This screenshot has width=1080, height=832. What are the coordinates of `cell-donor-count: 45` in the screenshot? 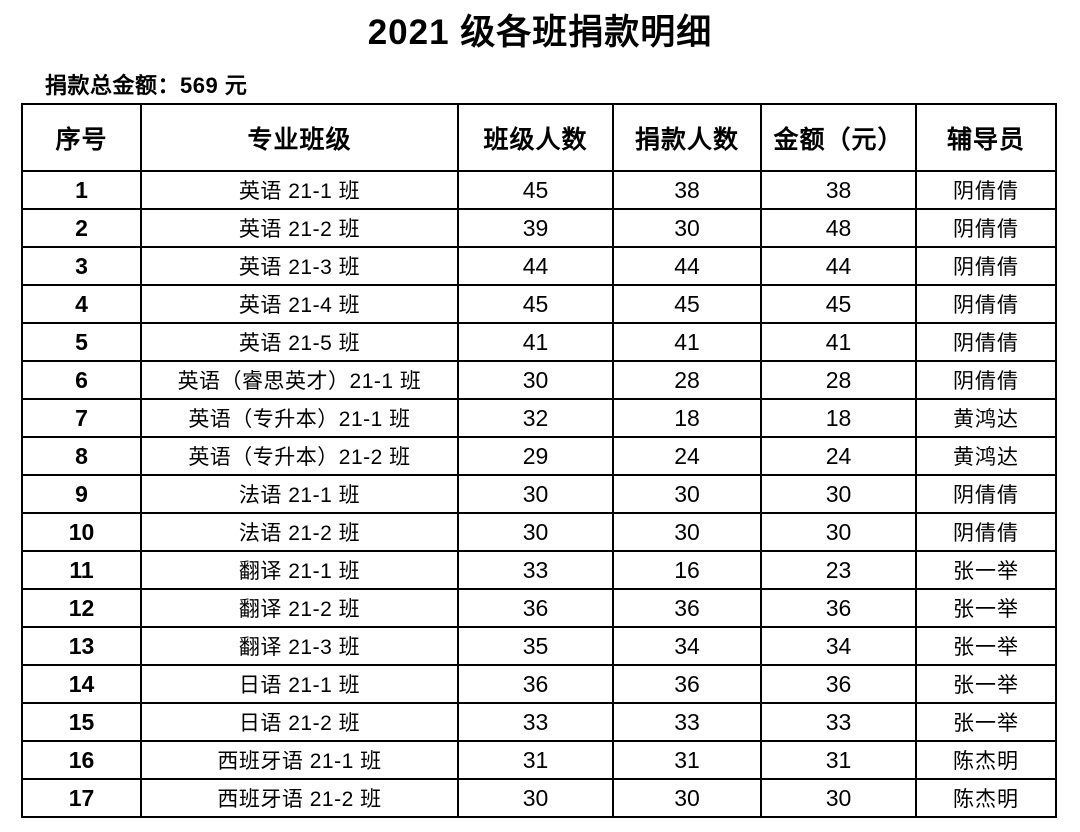 It's located at (687, 304).